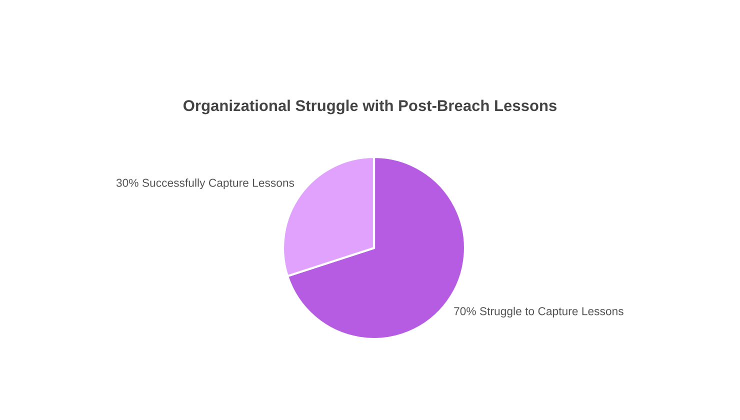 Image resolution: width=740 pixels, height=420 pixels. What do you see at coordinates (205, 184) in the screenshot?
I see `slice-label: 30% Successfully Capture Lessons` at bounding box center [205, 184].